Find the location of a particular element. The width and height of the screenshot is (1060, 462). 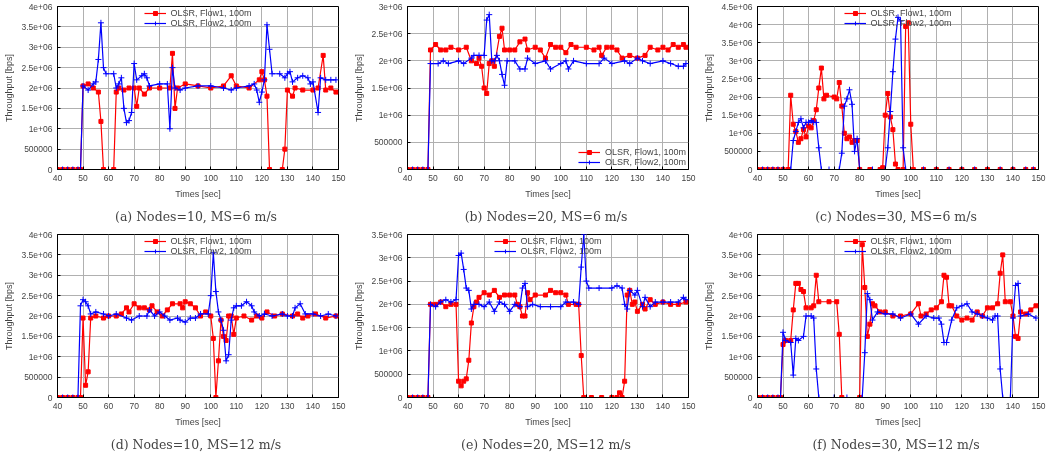

x-tick-label: 90 is located at coordinates (185, 177).